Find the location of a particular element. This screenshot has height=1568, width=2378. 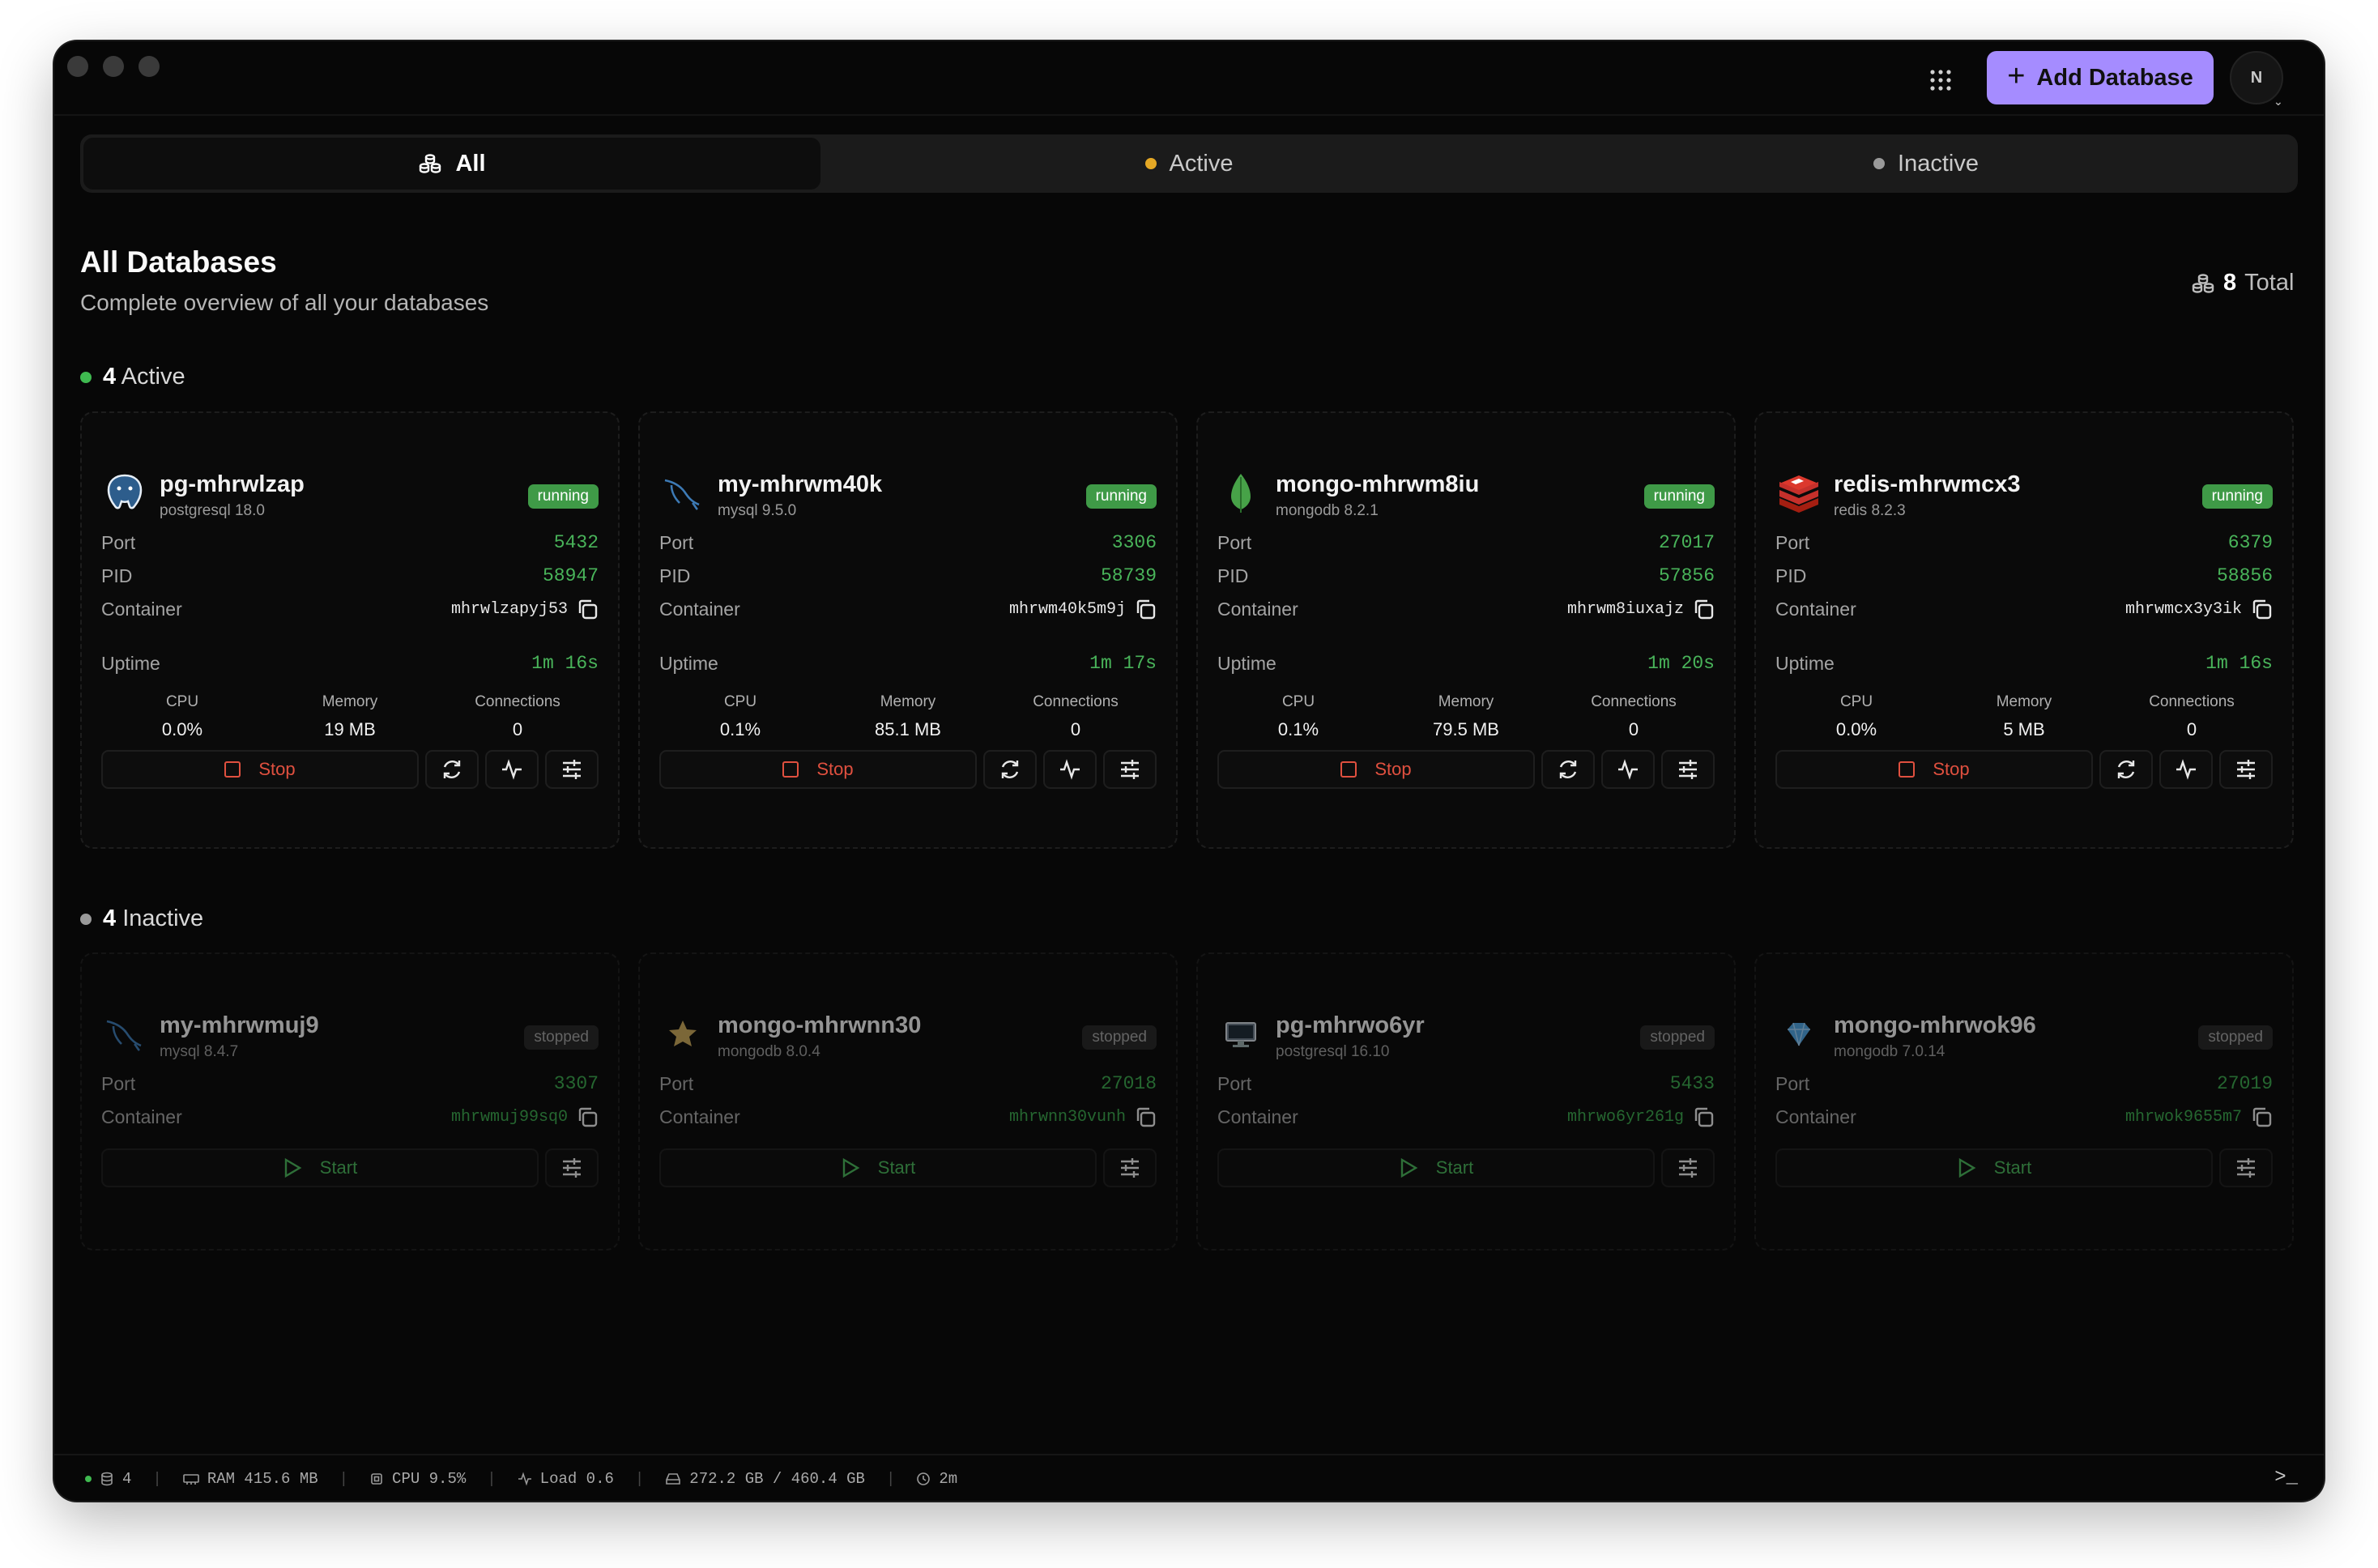

tab-inactive-label: Inactive is located at coordinates (1938, 163).